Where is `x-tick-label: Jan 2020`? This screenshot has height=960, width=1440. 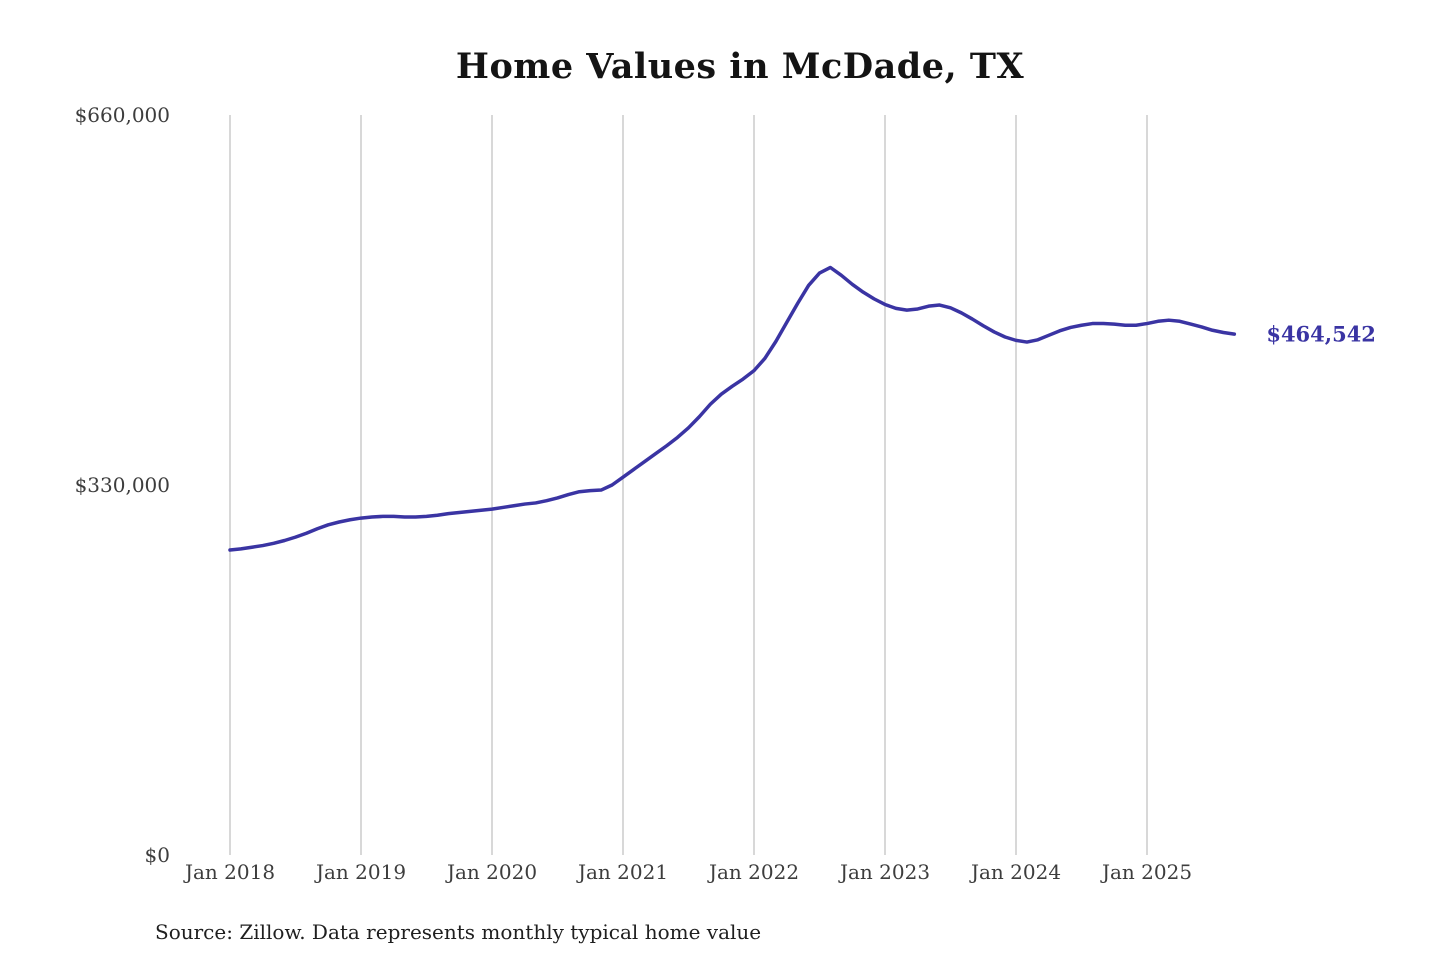 x-tick-label: Jan 2020 is located at coordinates (492, 872).